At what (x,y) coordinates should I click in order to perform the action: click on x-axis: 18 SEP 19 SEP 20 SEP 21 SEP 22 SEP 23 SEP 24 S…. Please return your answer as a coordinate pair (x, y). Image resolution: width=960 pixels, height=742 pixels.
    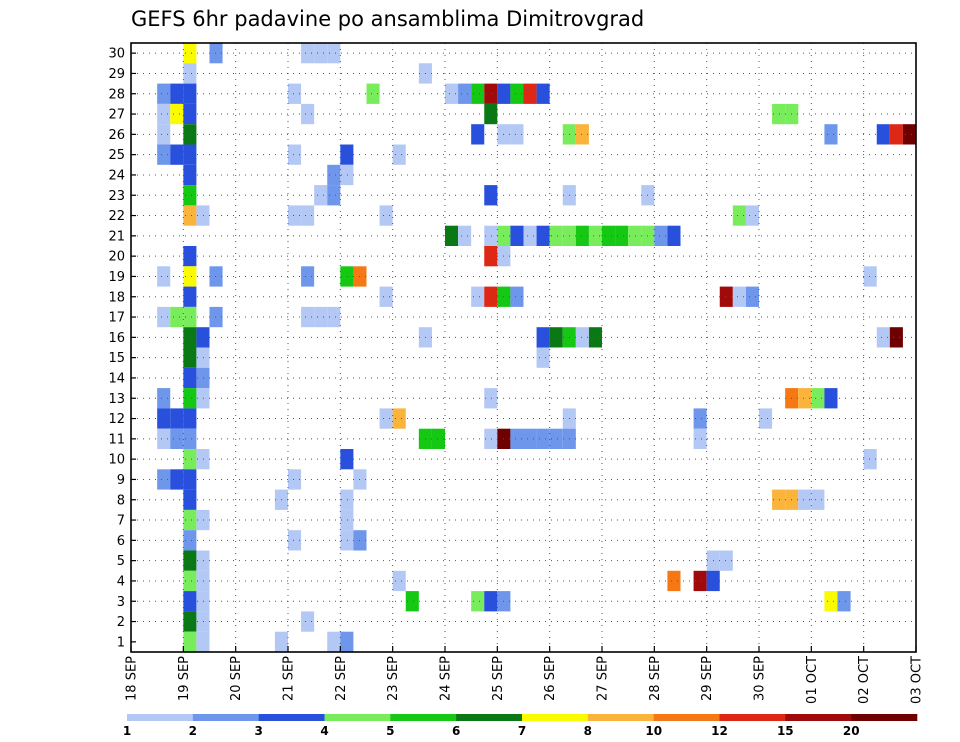
    Looking at the image, I should click on (525, 675).